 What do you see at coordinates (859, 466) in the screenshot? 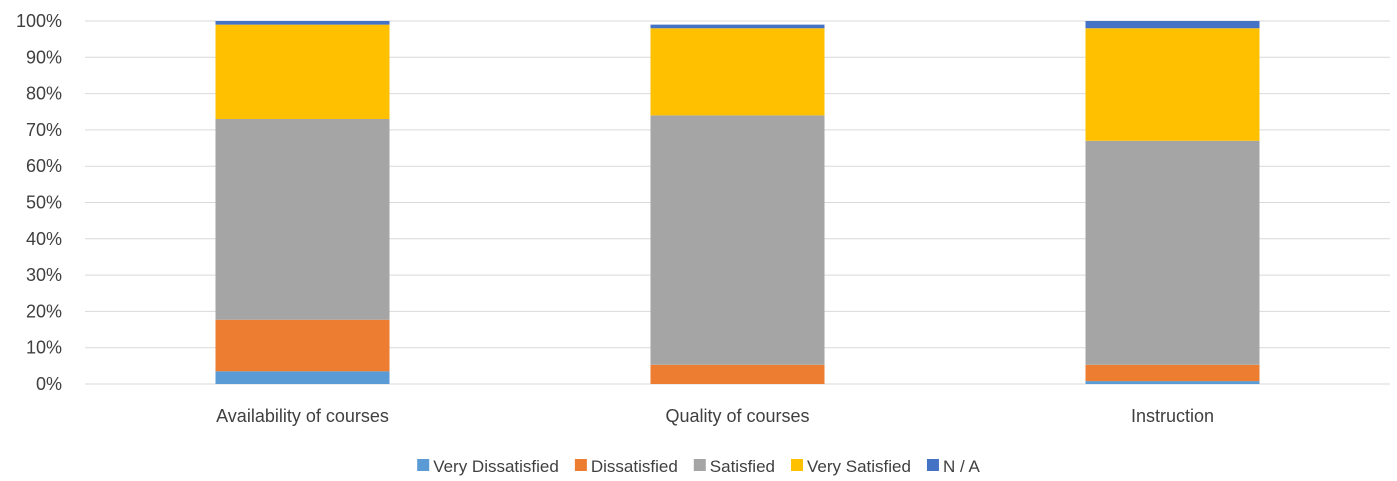
I see `legend-label: Very Satisfied` at bounding box center [859, 466].